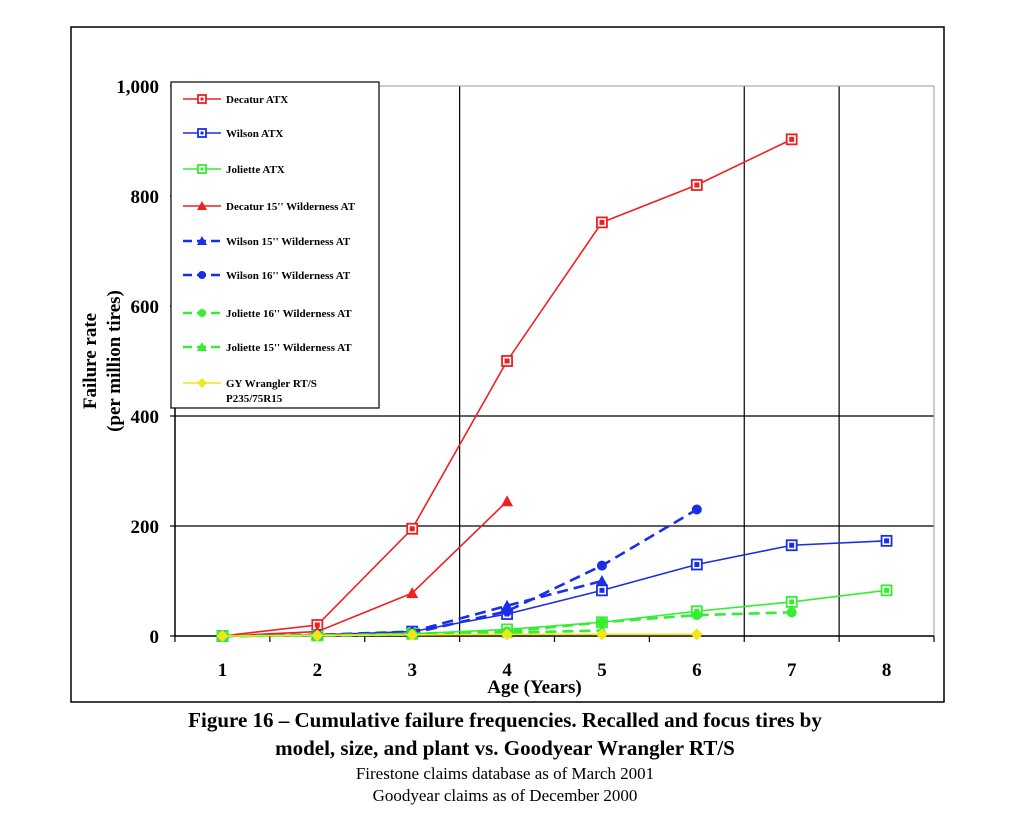  I want to click on legend-label-line: Joliette ATX, so click(255, 170).